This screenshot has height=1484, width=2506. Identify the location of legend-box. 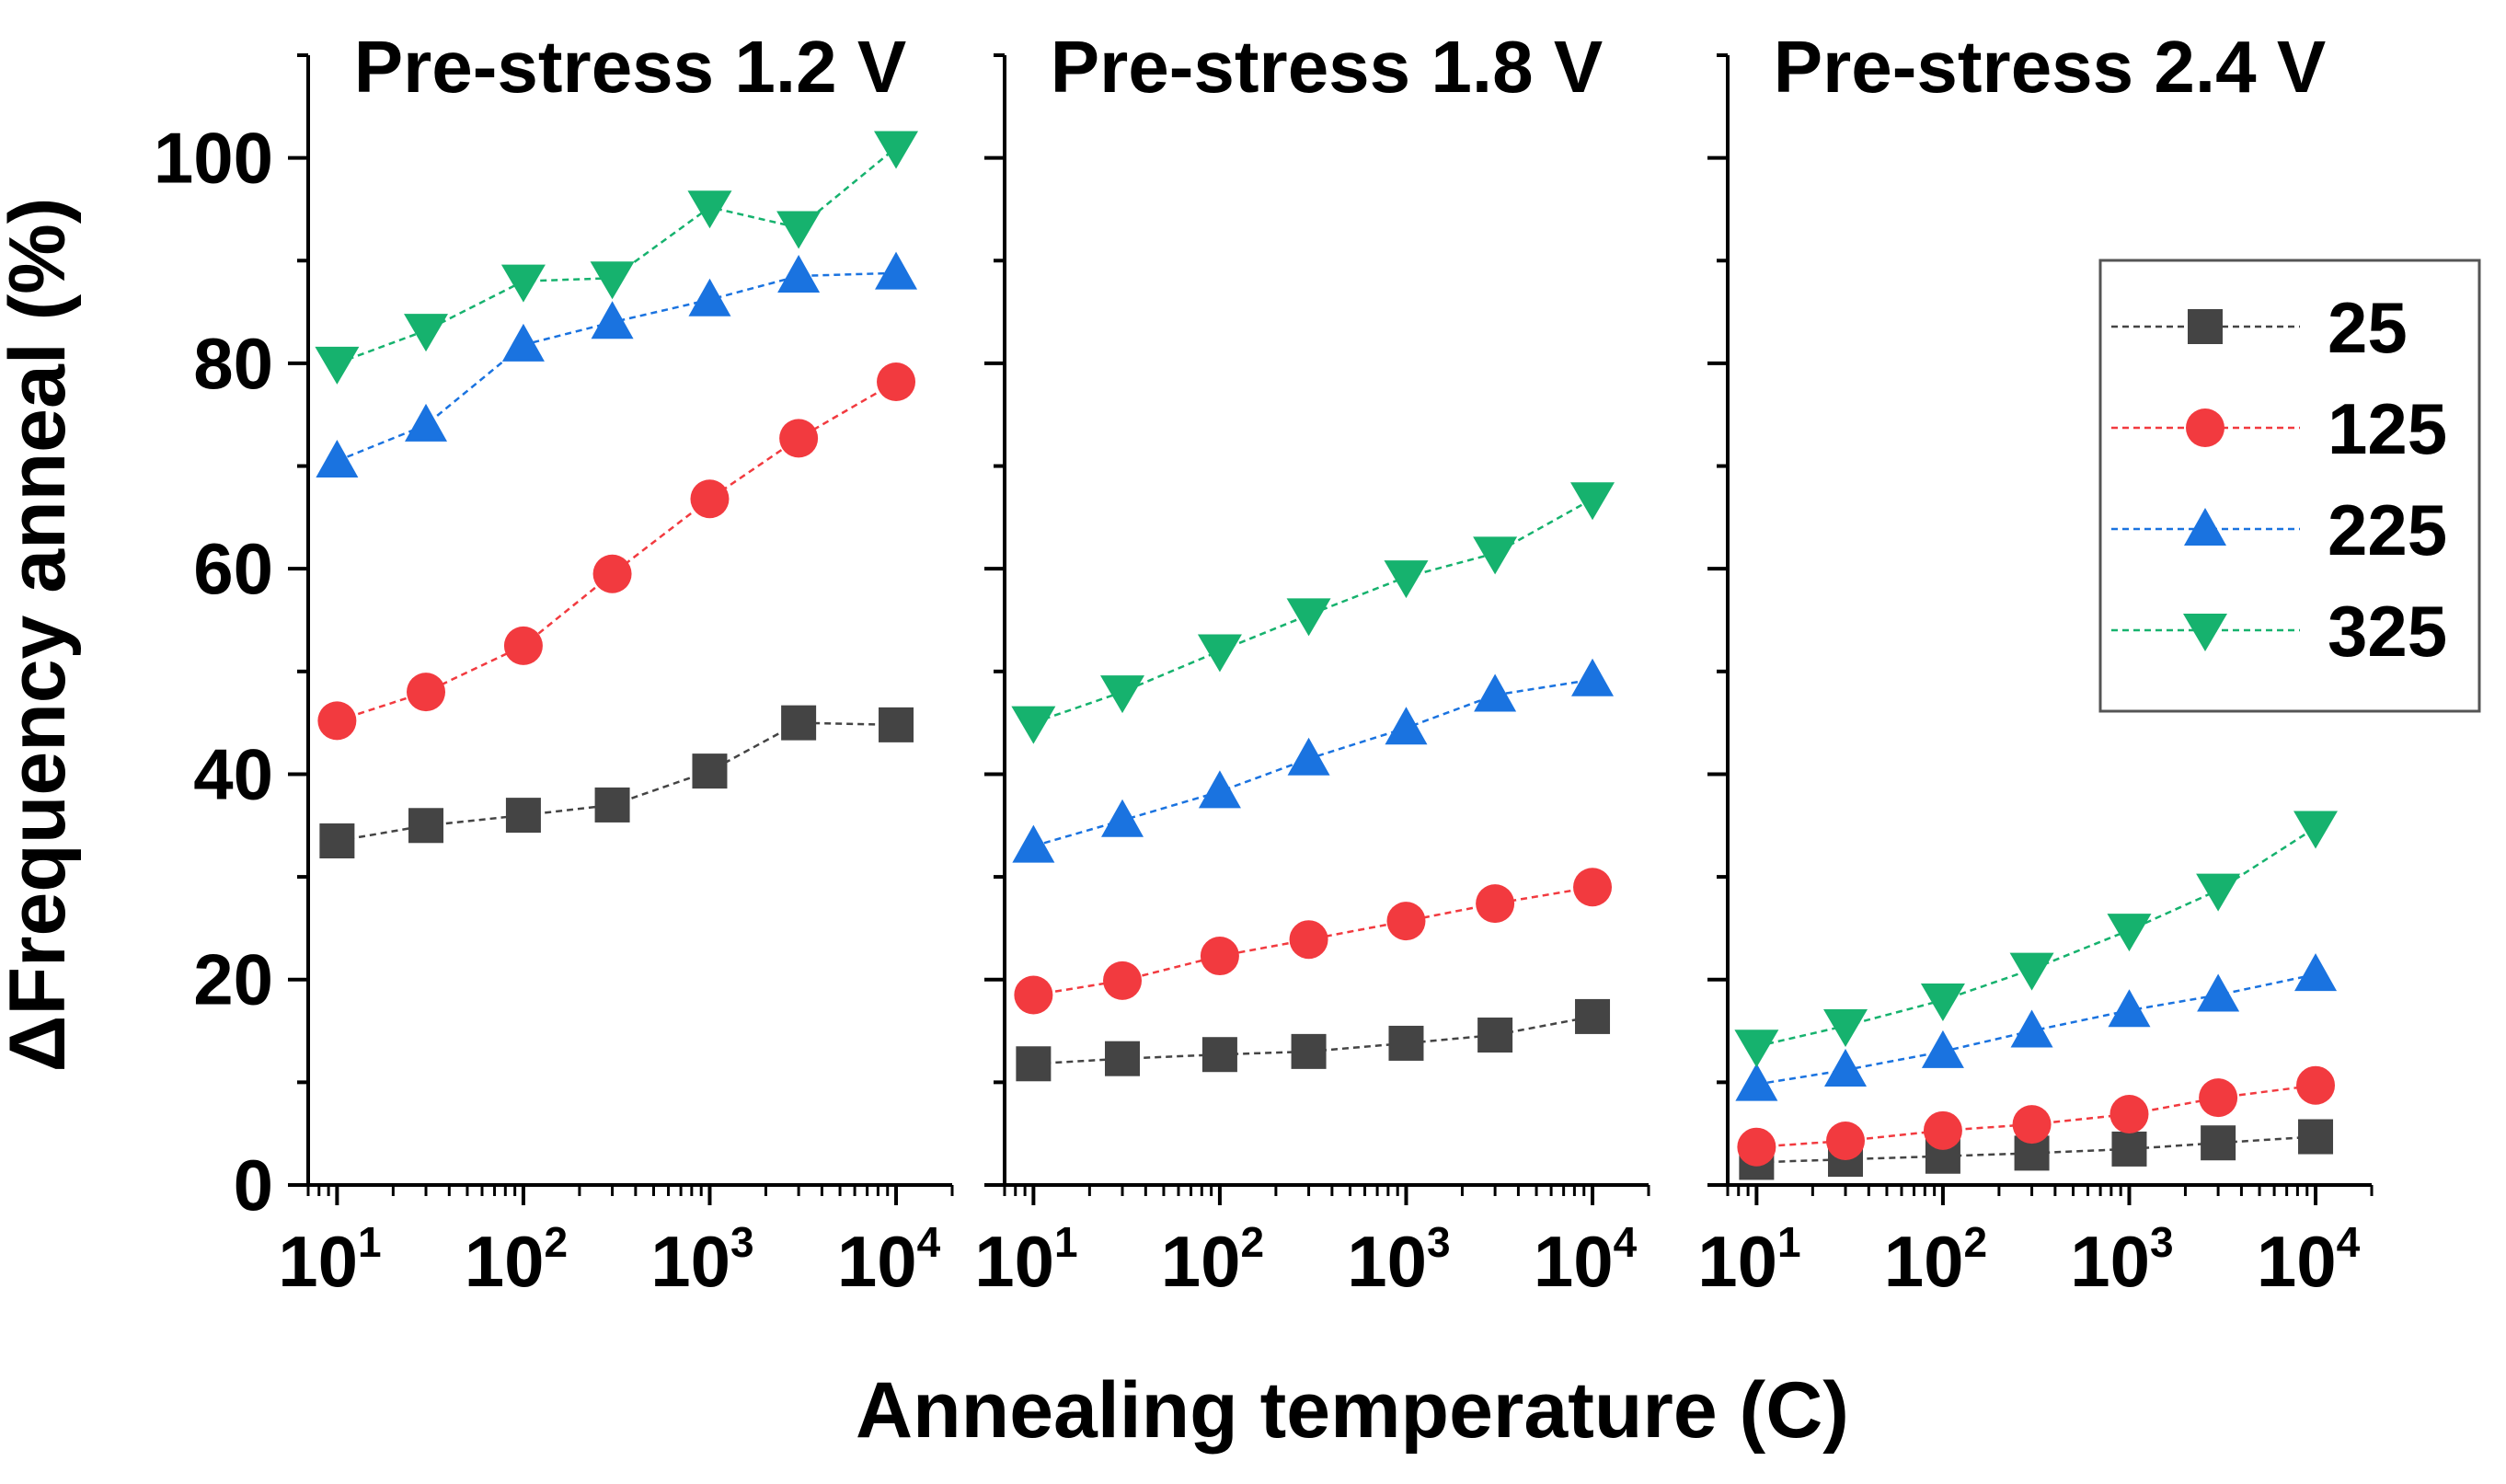
(2290, 486).